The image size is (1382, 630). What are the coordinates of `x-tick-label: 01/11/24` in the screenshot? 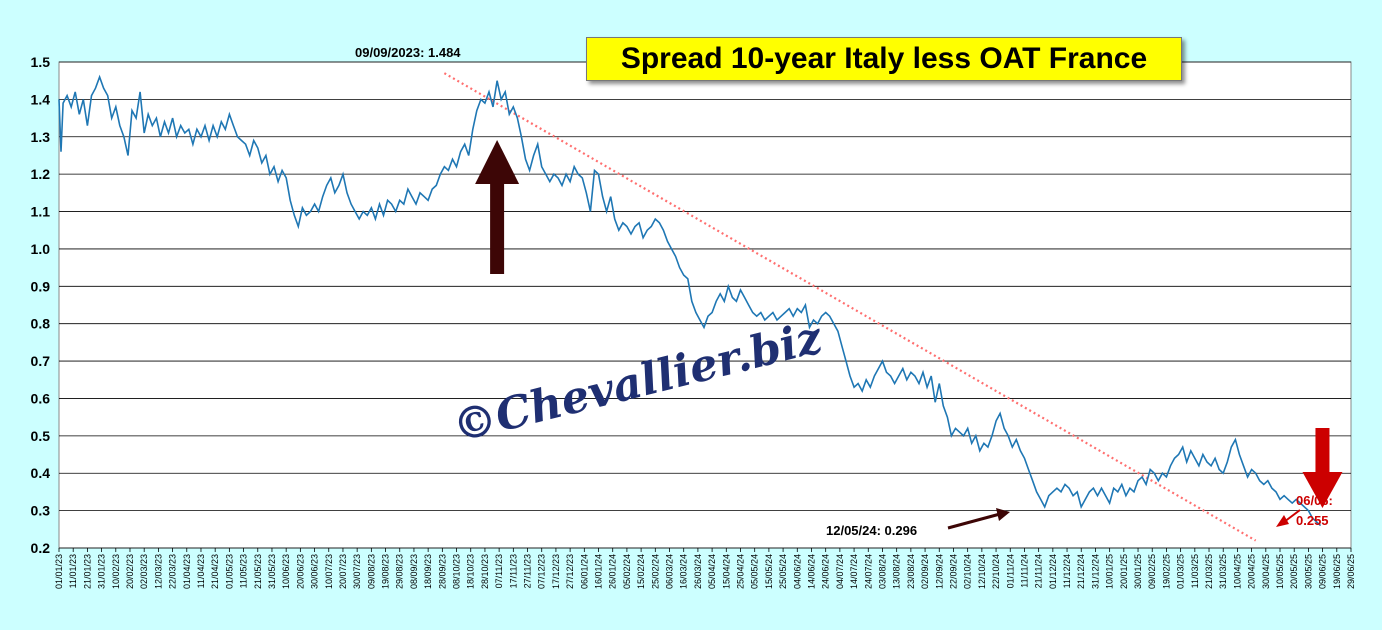 It's located at (1010, 571).